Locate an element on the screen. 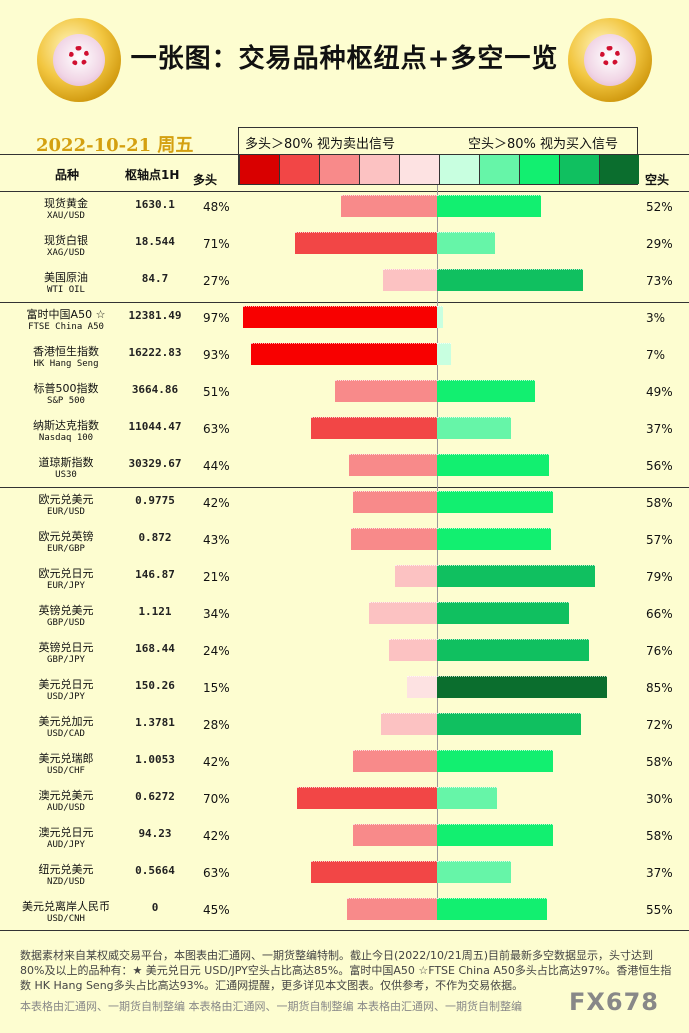  logo-left-icon is located at coordinates (79, 60).